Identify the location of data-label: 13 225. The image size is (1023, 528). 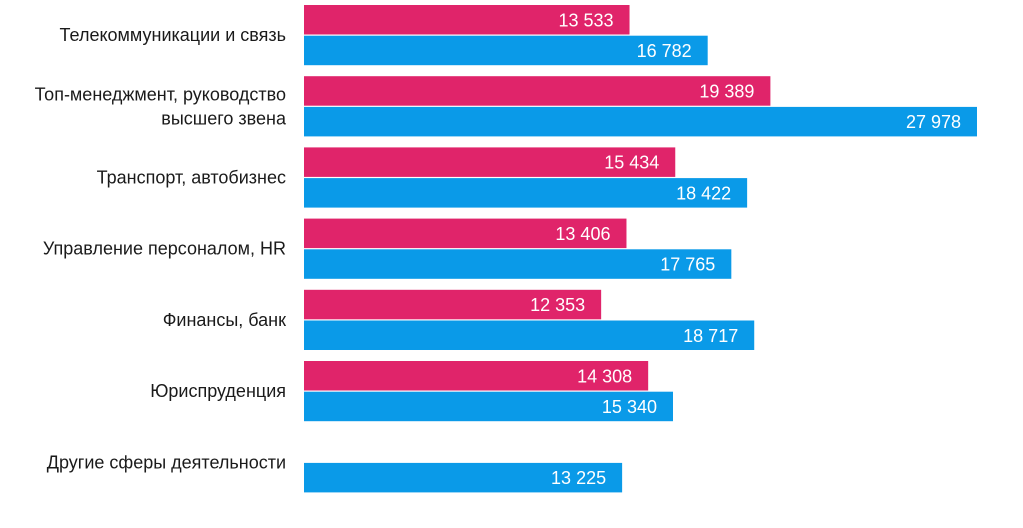
(578, 478).